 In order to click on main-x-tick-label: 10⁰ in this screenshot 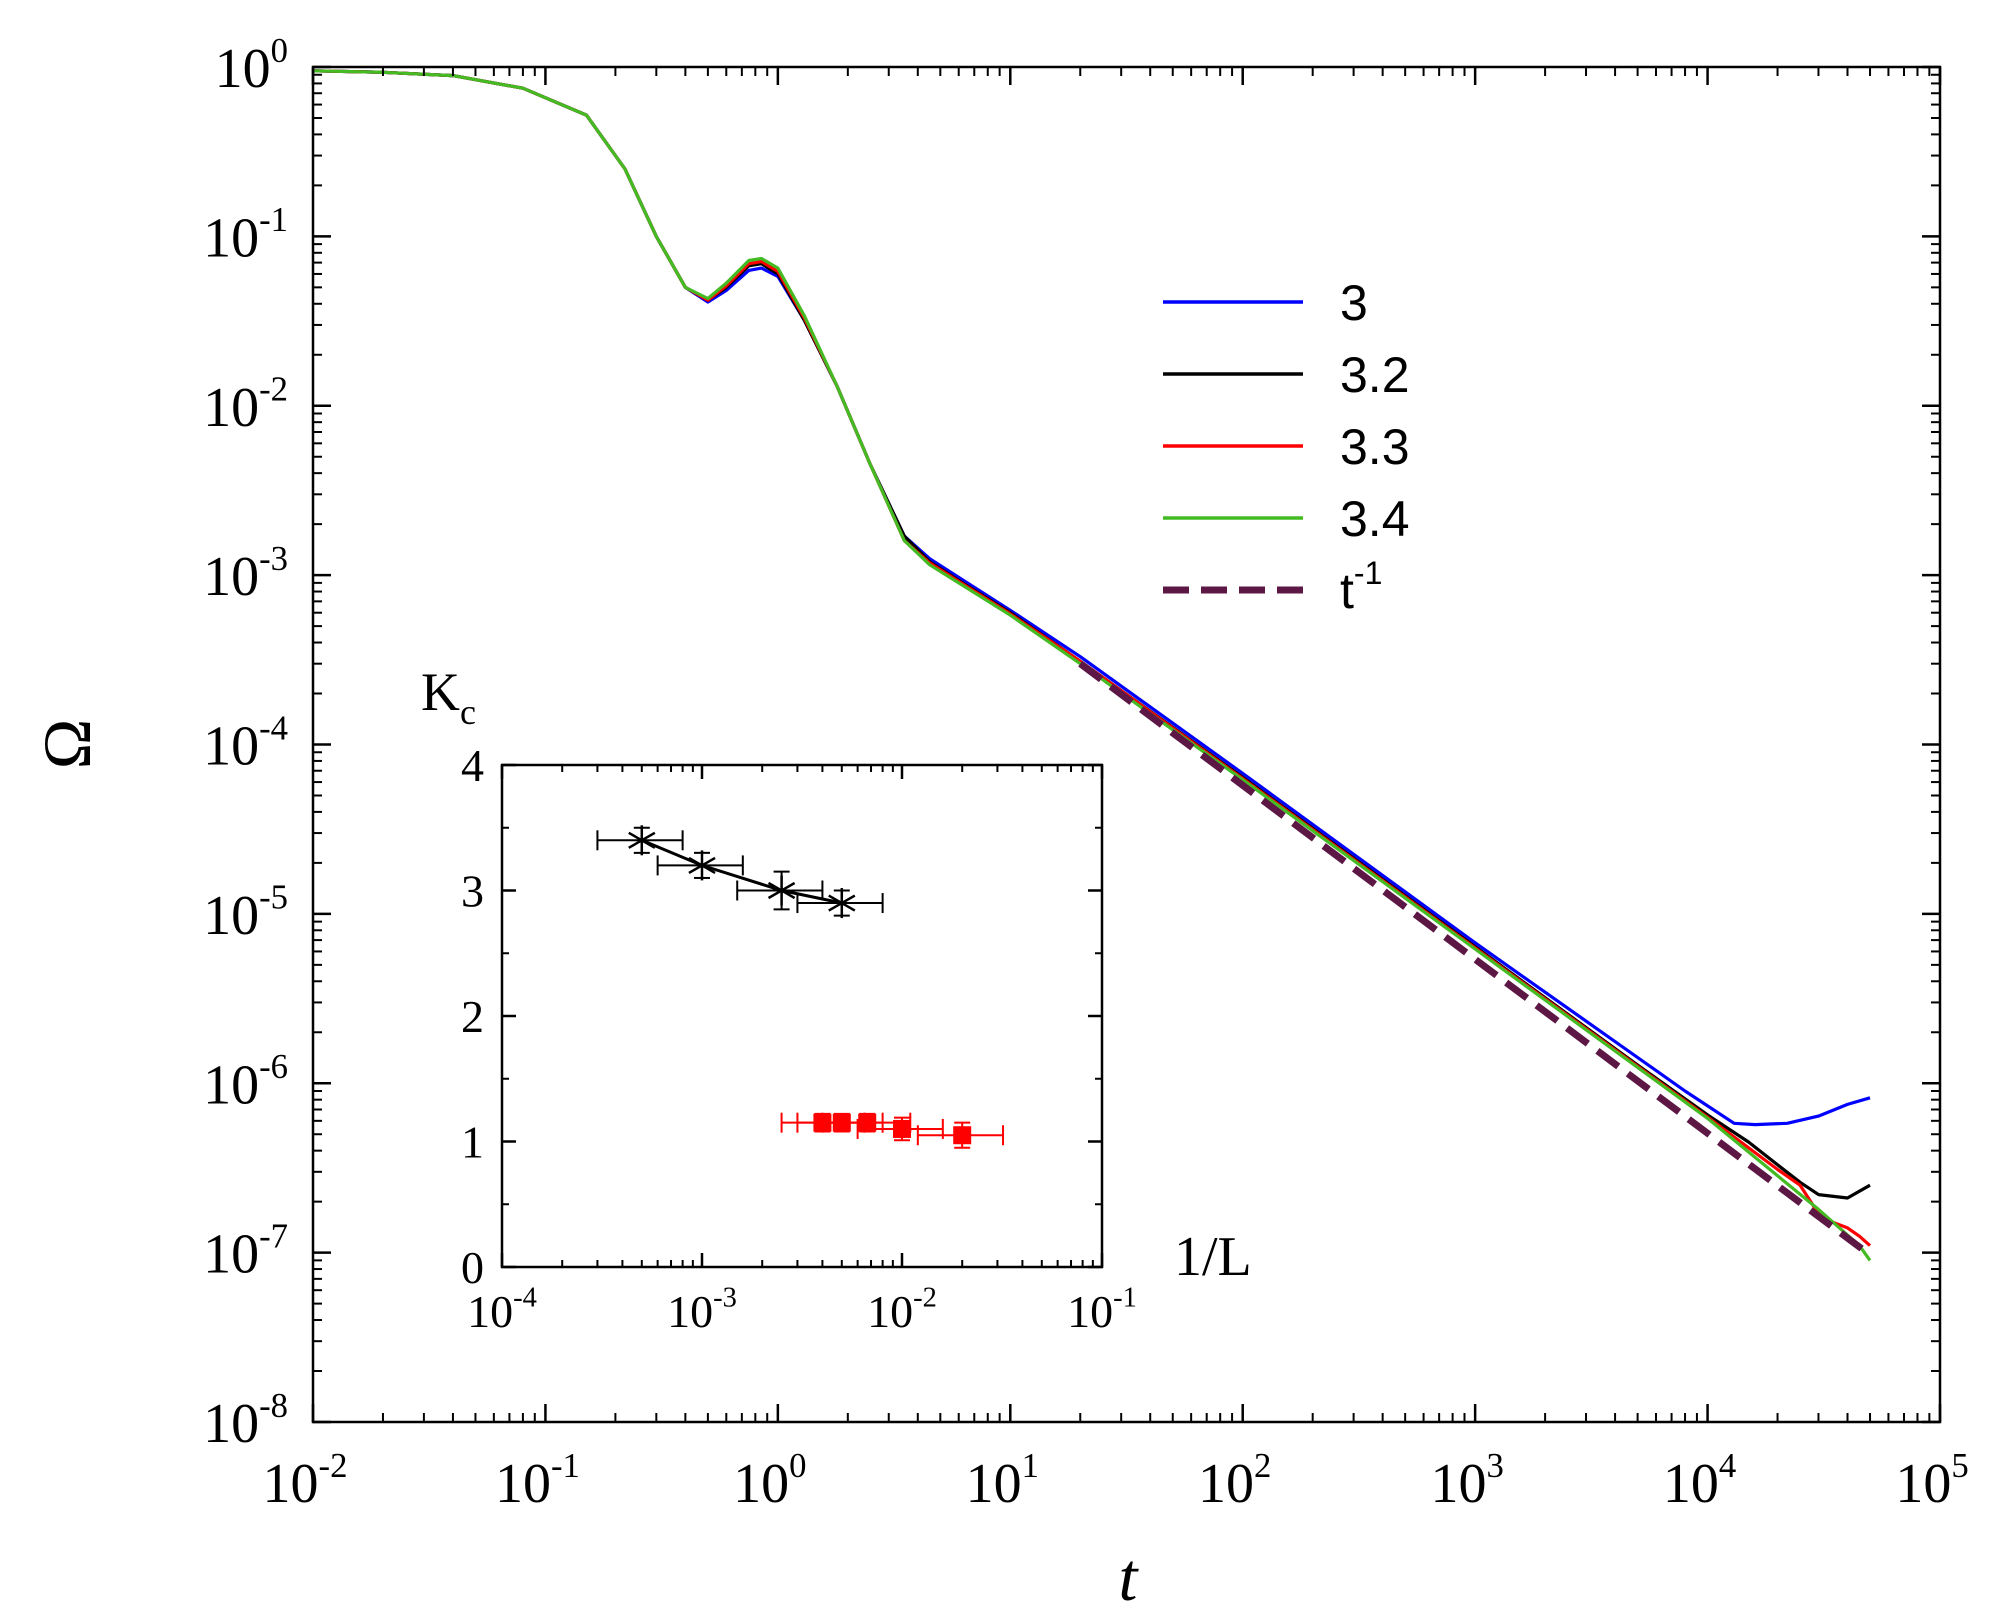, I will do `click(769, 1480)`.